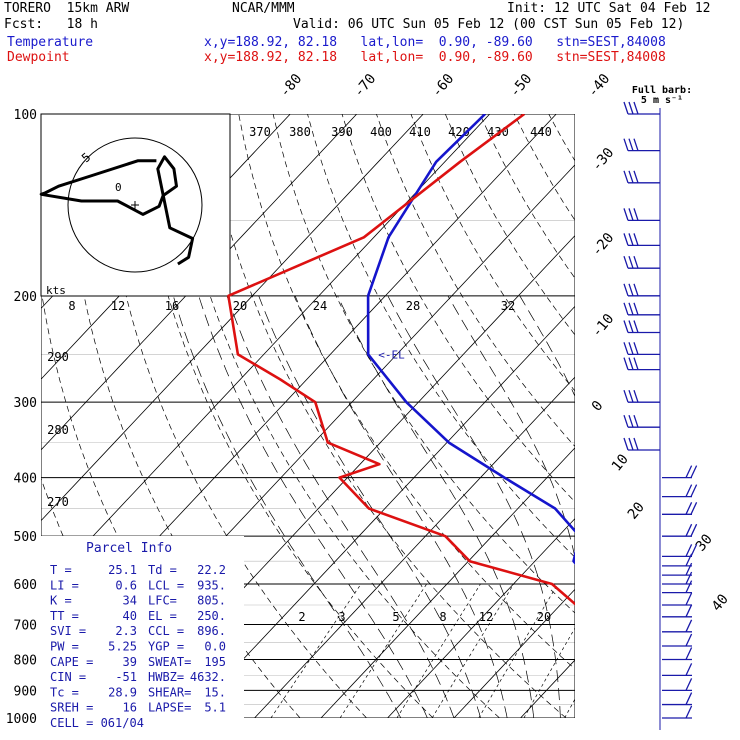 This screenshot has width=740, height=740. Describe the element at coordinates (166, 677) in the screenshot. I see `parcel-field-name: HWBZ=` at that location.